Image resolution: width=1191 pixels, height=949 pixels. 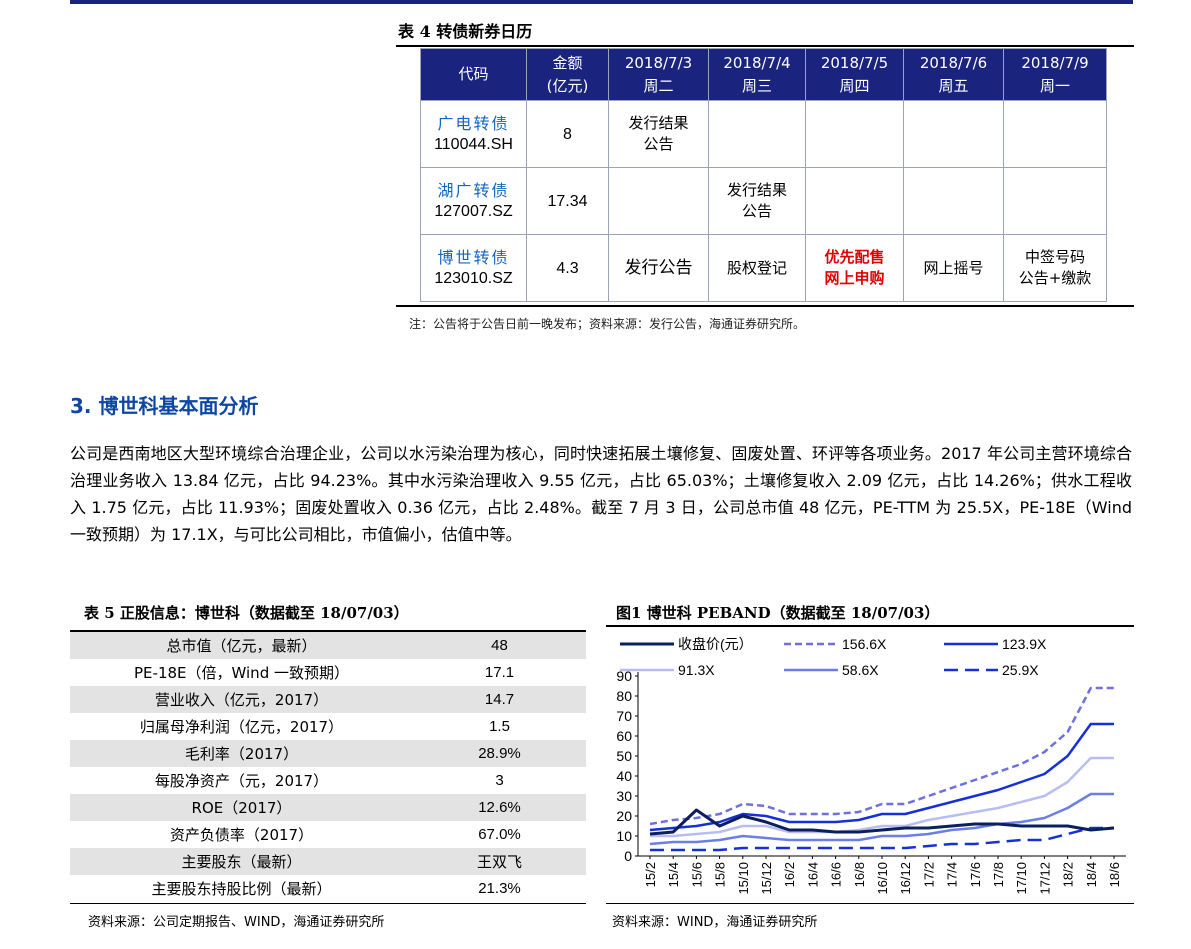 What do you see at coordinates (882, 839) in the screenshot?
I see `series-line-pe25` at bounding box center [882, 839].